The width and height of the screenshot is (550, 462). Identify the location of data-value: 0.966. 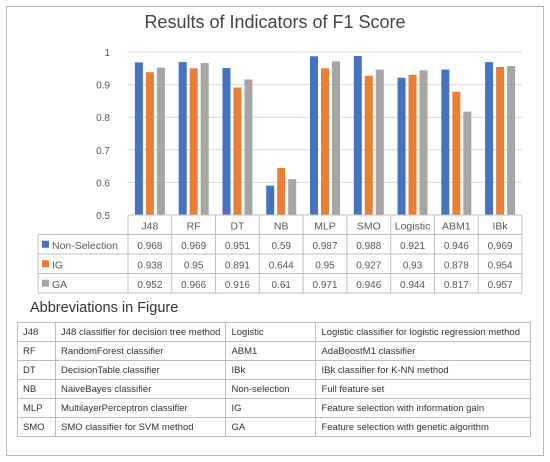
(193, 285).